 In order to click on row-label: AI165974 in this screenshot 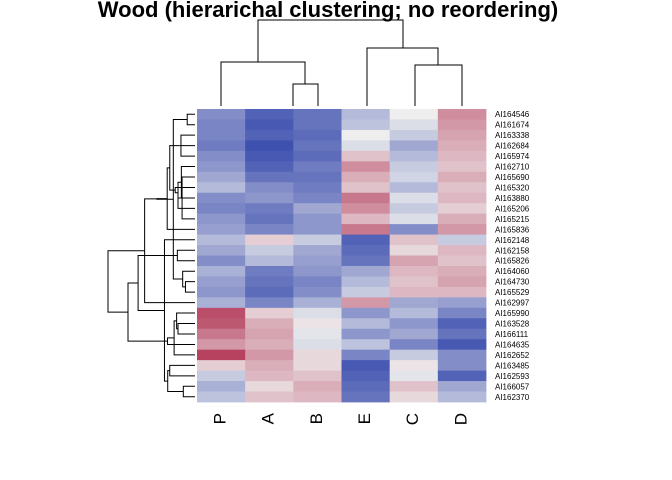, I will do `click(512, 156)`.